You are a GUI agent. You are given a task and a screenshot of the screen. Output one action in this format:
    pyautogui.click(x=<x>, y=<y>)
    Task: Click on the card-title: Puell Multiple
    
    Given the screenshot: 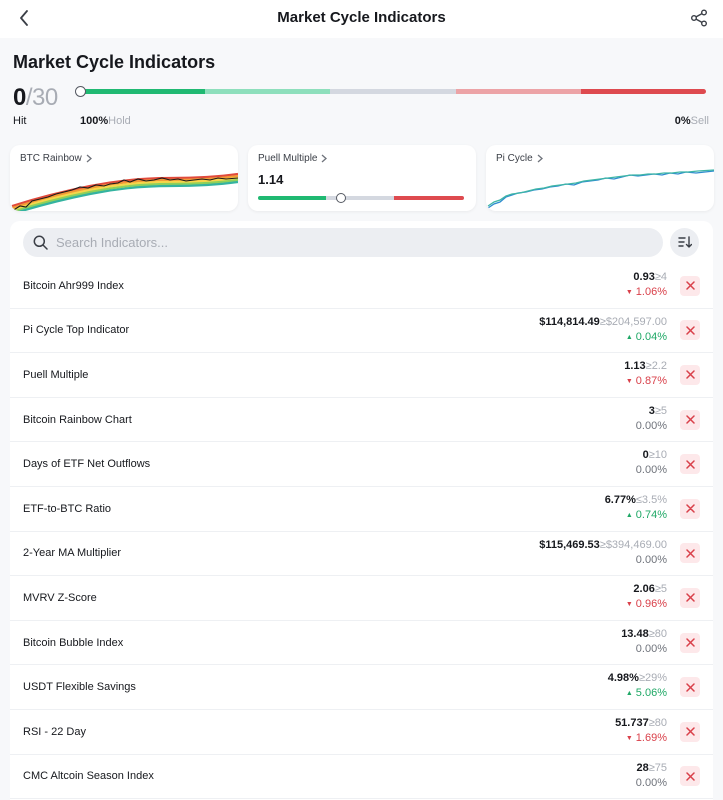 What is the action you would take?
    pyautogui.click(x=293, y=158)
    